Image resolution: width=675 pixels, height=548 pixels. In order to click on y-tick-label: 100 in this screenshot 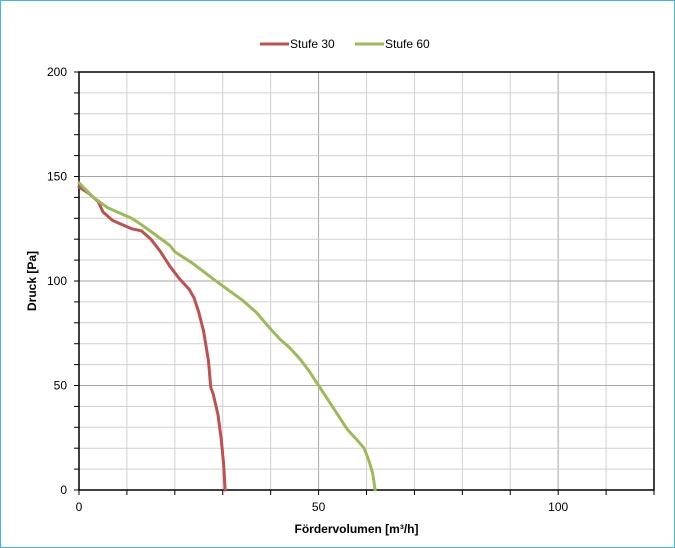, I will do `click(57, 281)`.